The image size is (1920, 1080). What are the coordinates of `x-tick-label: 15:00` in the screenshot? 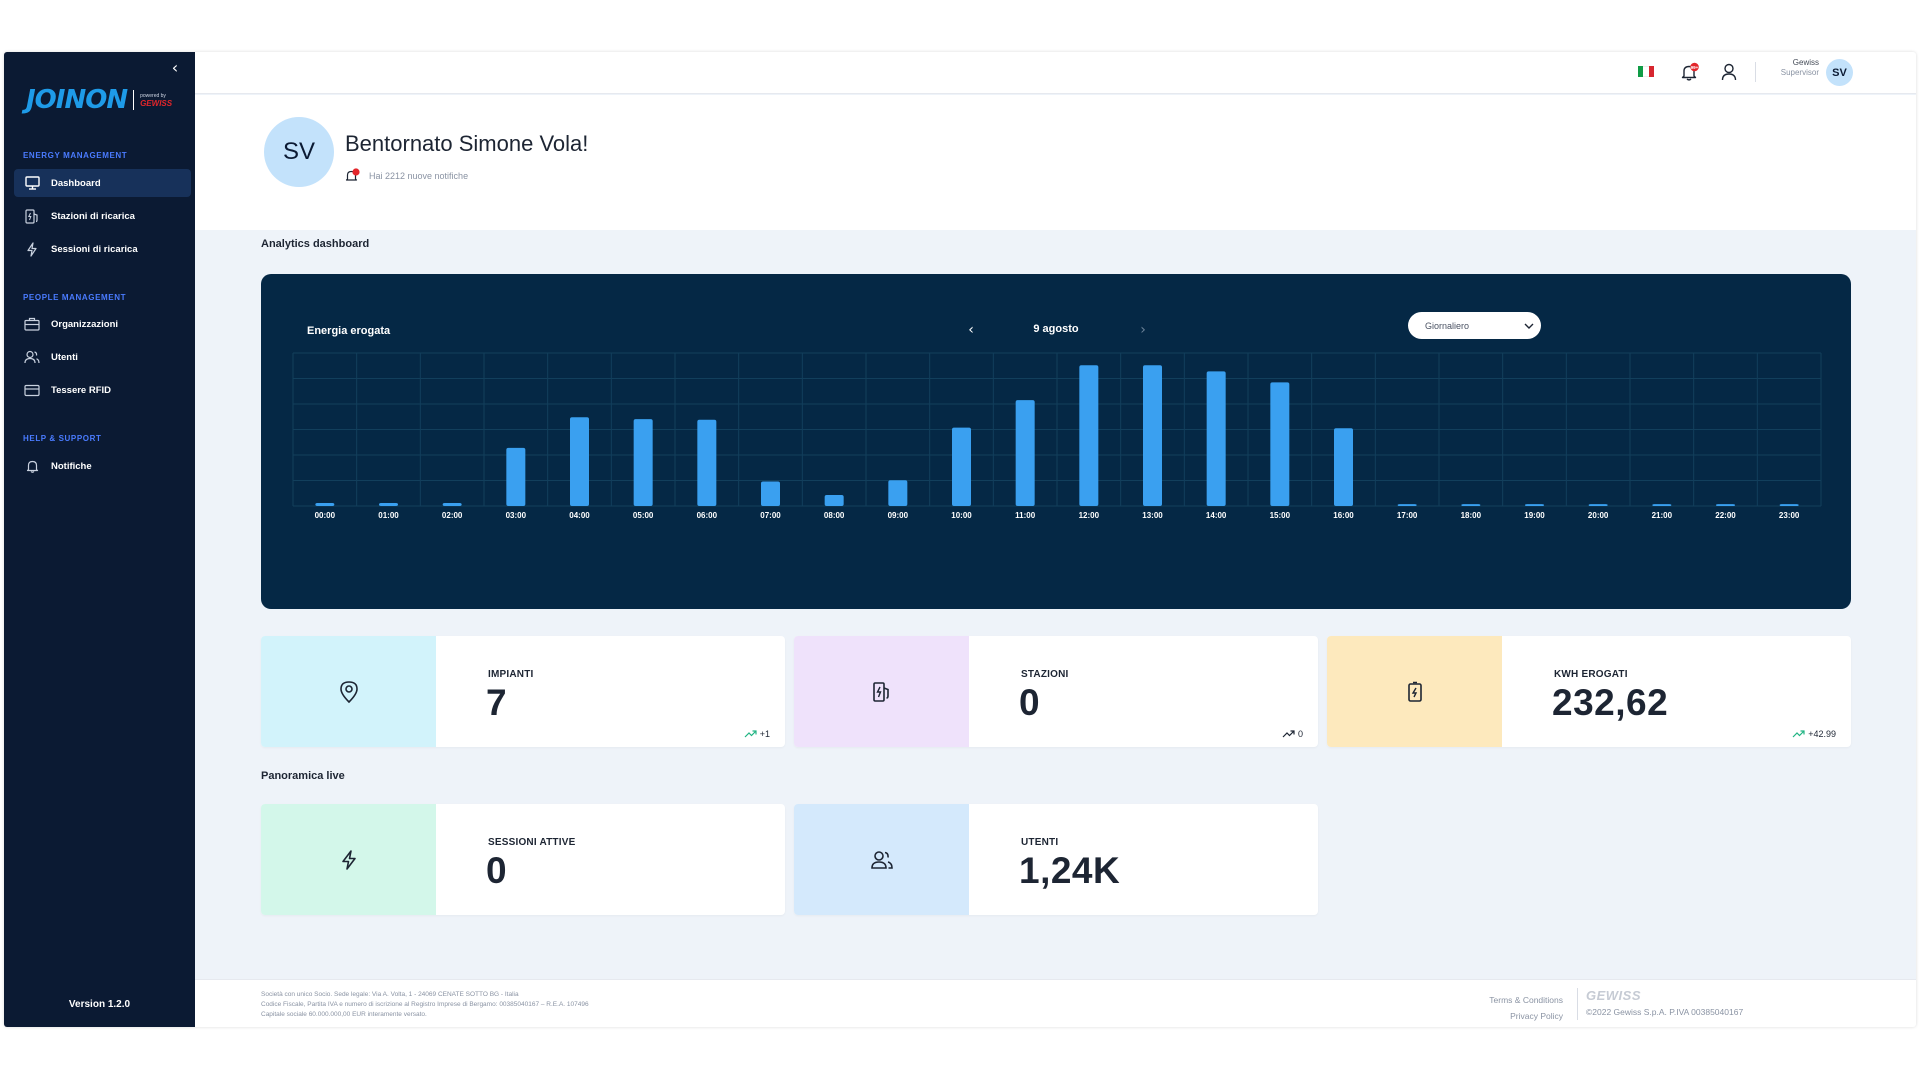 It's located at (1280, 515).